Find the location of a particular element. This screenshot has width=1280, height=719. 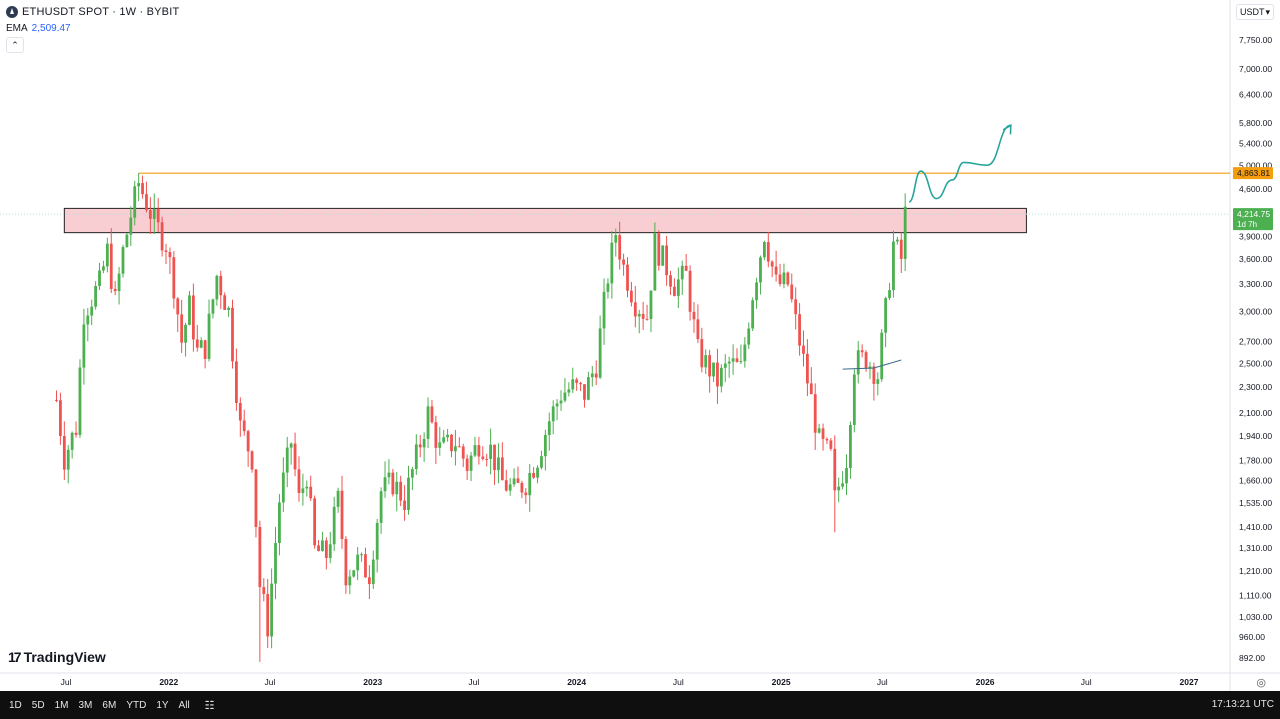

y-tick-label: 1,780.00 is located at coordinates (1255, 461).